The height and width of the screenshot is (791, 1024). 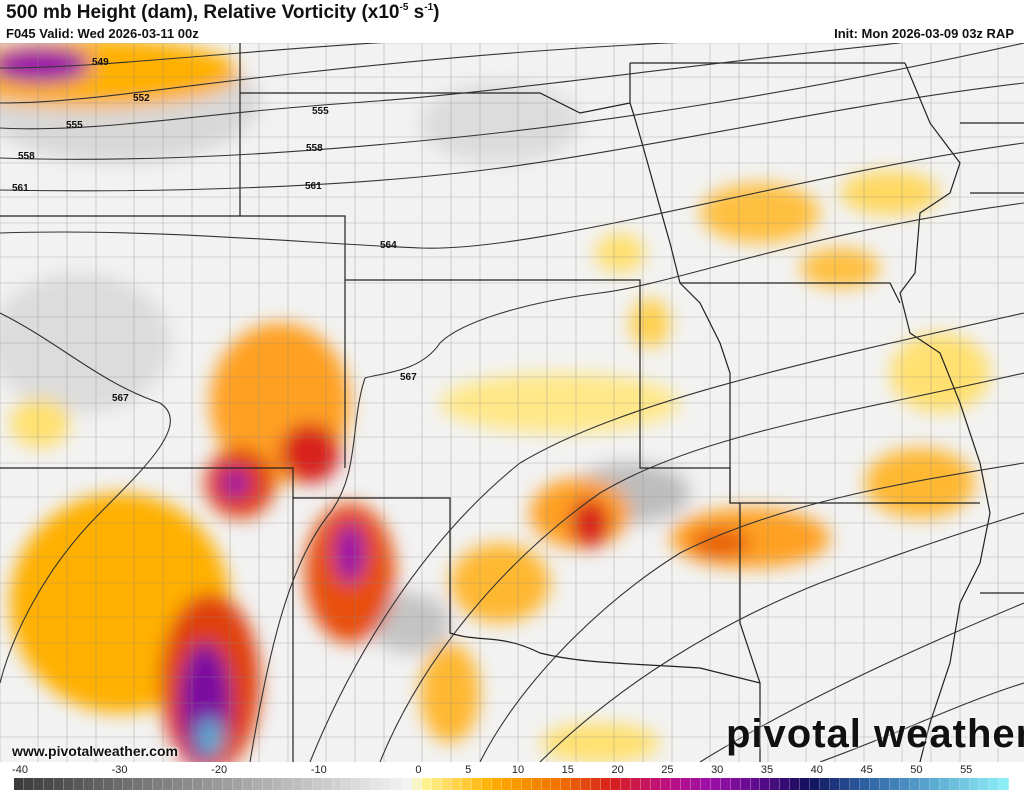 What do you see at coordinates (512, 770) in the screenshot?
I see `colorbar-labels: -40 -30 -20 -10 0 5 10 15 20 25 30 35 40 45 50 55` at bounding box center [512, 770].